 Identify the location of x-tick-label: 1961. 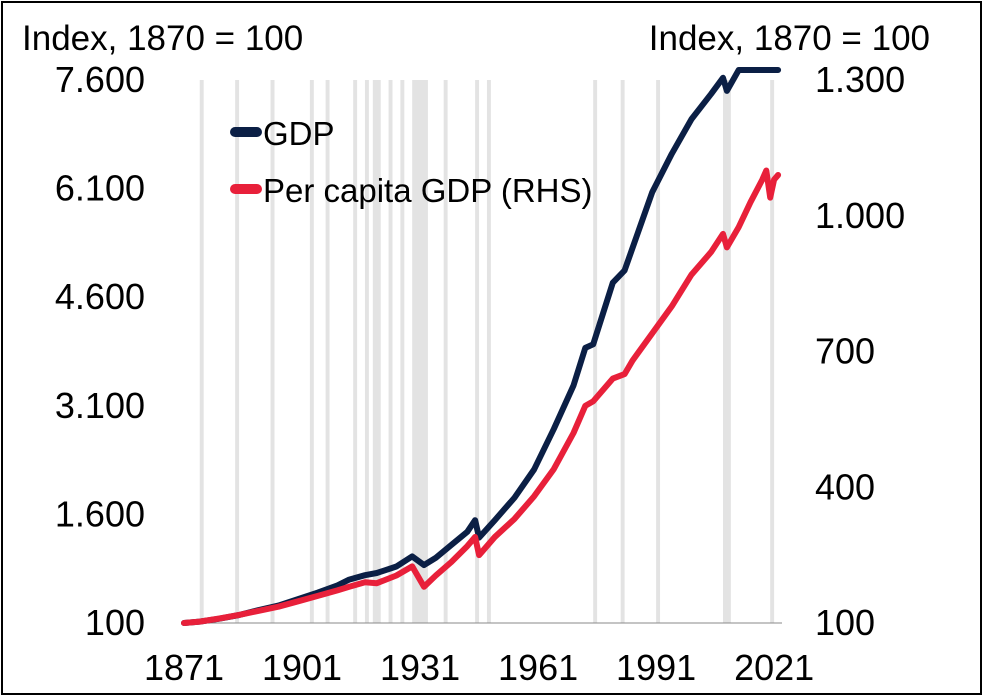
(538, 667).